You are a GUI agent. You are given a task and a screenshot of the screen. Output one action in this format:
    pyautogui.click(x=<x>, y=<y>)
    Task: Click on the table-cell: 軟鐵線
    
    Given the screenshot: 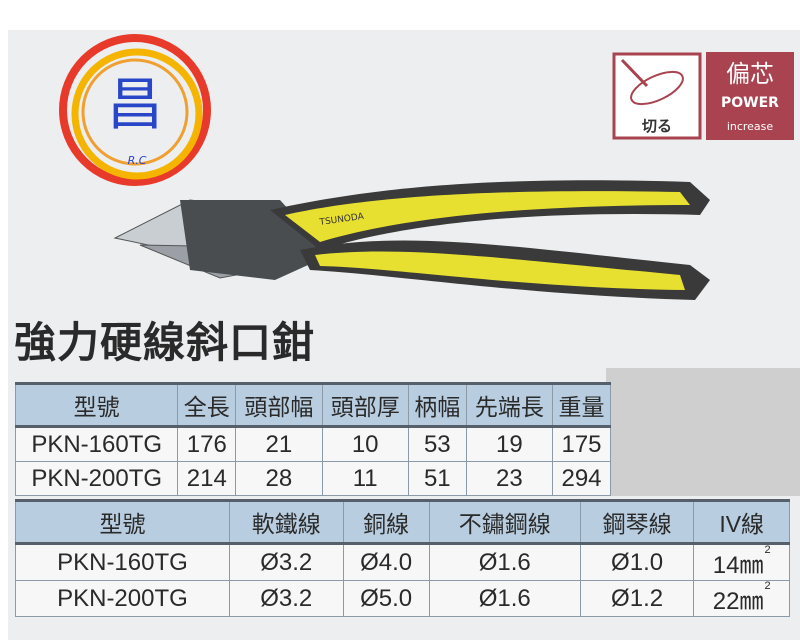 What is the action you would take?
    pyautogui.click(x=286, y=522)
    